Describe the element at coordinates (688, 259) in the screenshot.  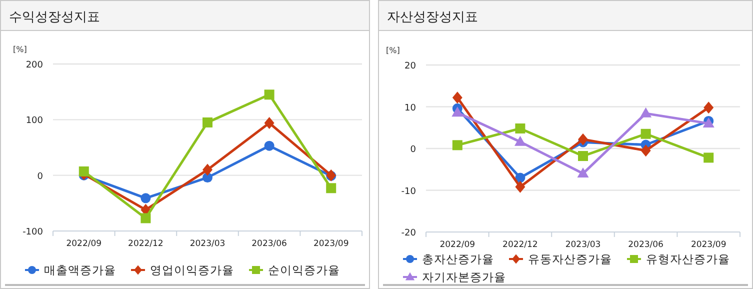
I see `legend-label: 유형자산증가율` at that location.